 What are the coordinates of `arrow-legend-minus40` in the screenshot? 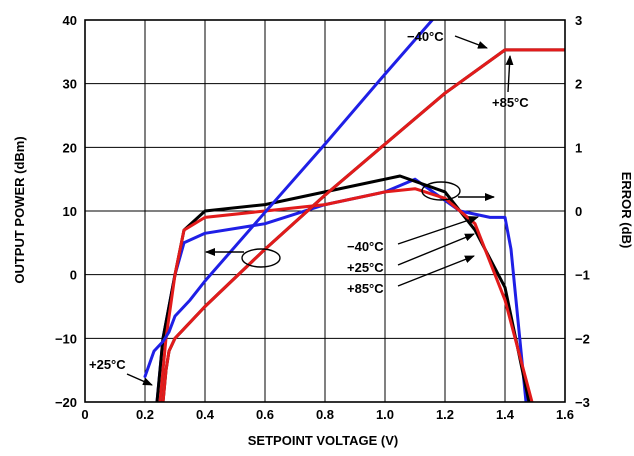 It's located at (438, 230).